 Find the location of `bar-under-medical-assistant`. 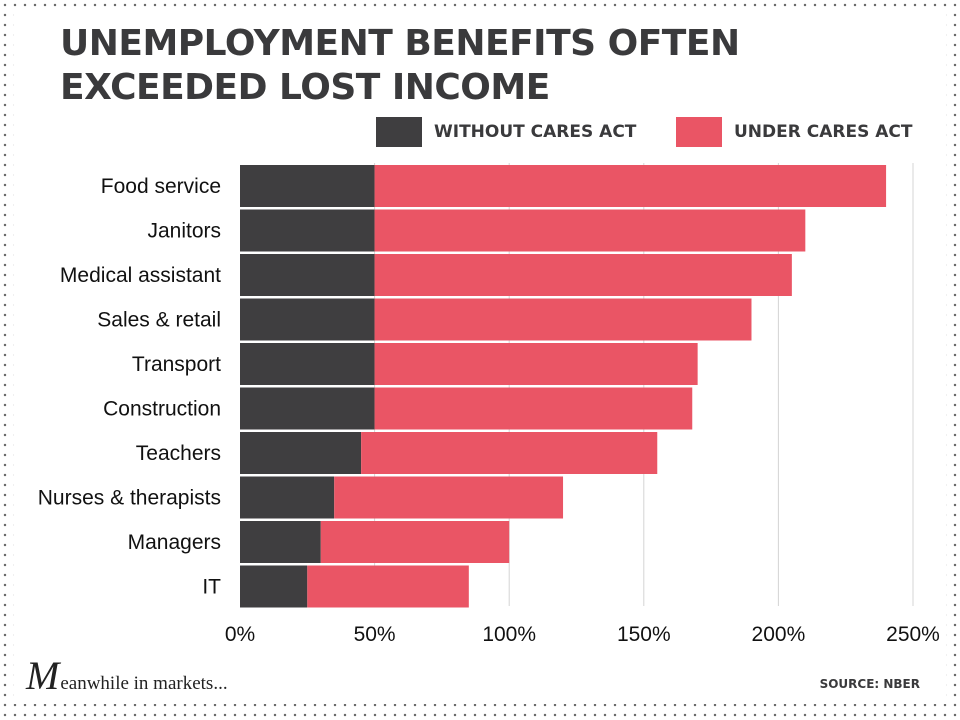

bar-under-medical-assistant is located at coordinates (583, 275).